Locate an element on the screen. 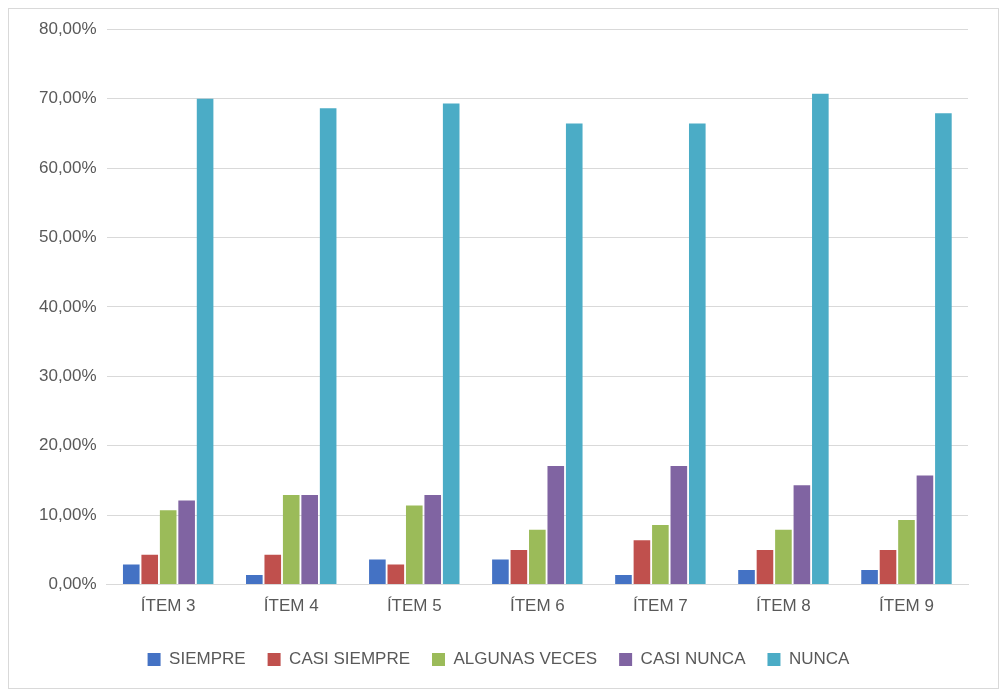 This screenshot has width=1005, height=695. y-tick-label: 40,00% is located at coordinates (67, 306).